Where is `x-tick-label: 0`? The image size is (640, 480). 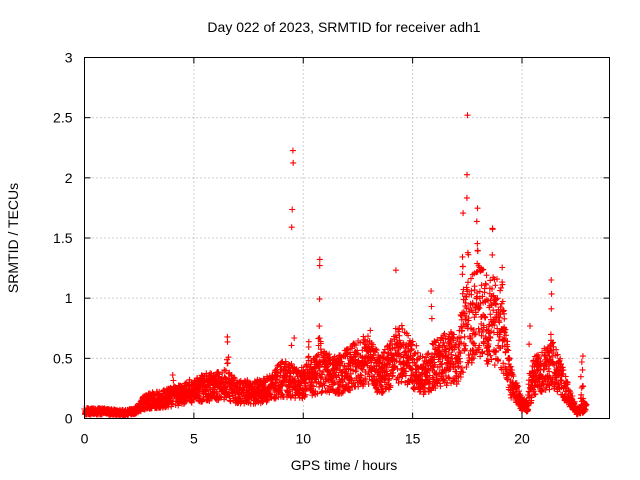
x-tick-label: 0 is located at coordinates (85, 439).